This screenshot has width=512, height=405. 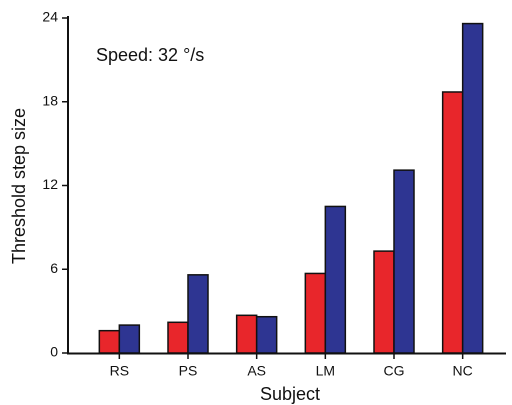 I want to click on y-tick-label: 18, so click(x=50, y=100).